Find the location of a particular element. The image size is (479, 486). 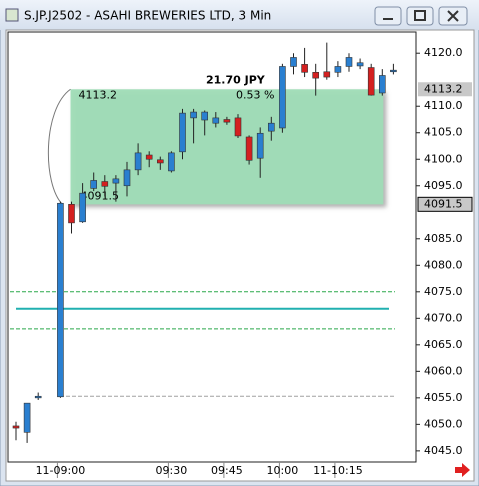

y-tick-label: 4095.0 is located at coordinates (443, 185).